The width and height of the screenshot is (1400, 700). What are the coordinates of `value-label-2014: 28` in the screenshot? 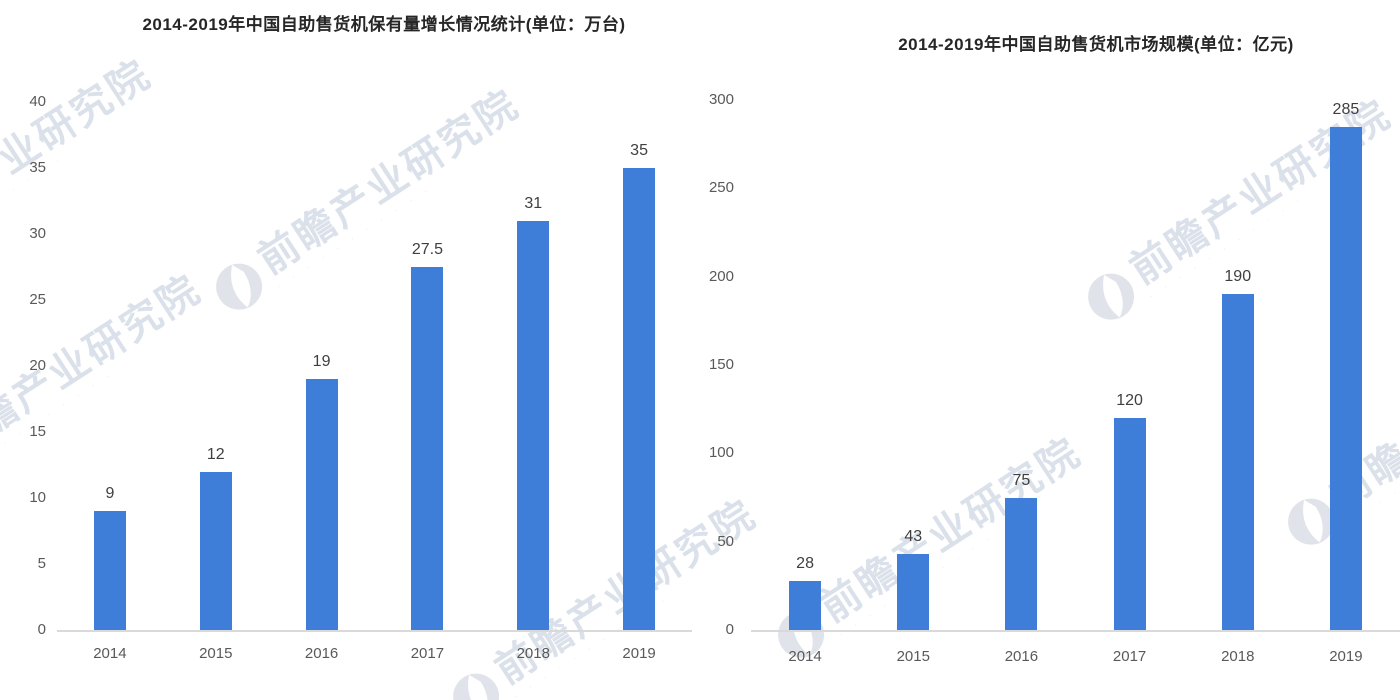 It's located at (805, 563).